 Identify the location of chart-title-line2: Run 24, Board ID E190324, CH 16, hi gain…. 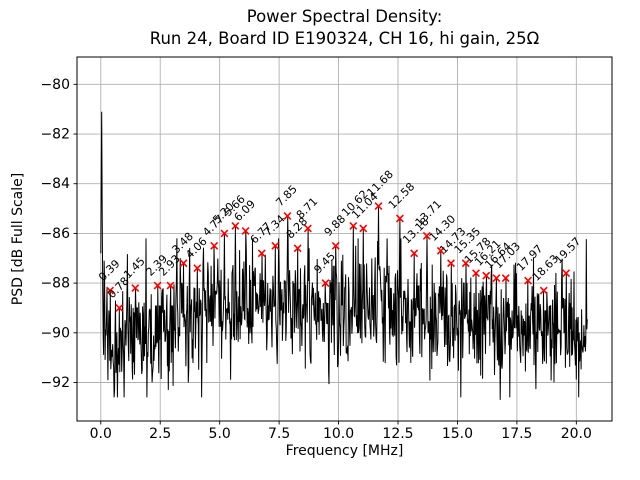
(344, 38).